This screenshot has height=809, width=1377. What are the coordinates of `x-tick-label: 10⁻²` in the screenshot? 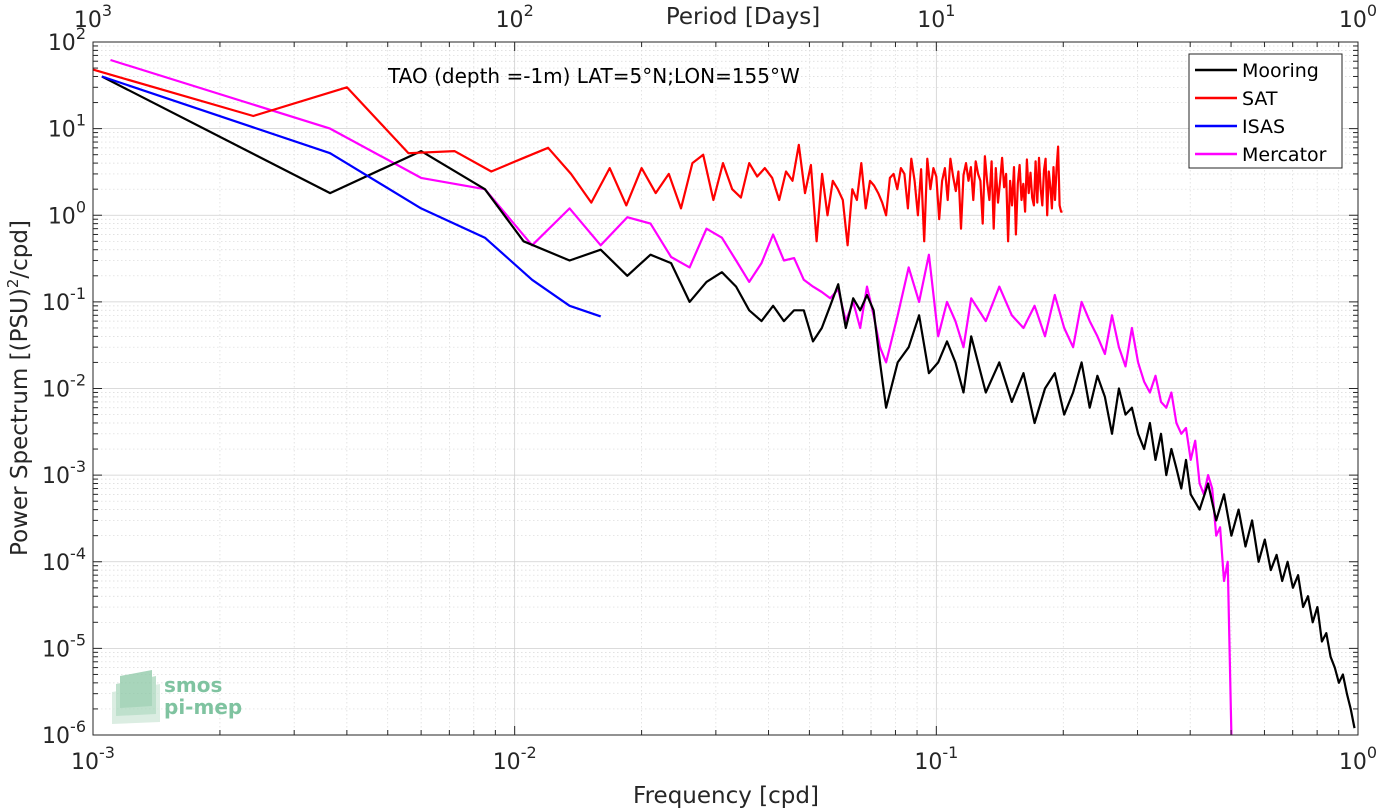 It's located at (515, 759).